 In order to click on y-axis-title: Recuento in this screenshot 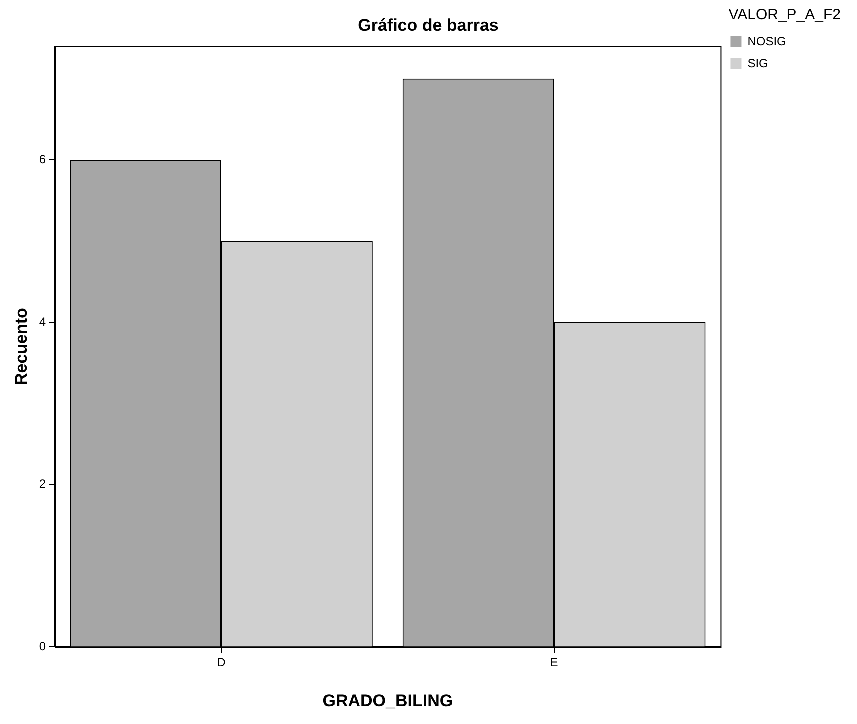, I will do `click(21, 347)`.